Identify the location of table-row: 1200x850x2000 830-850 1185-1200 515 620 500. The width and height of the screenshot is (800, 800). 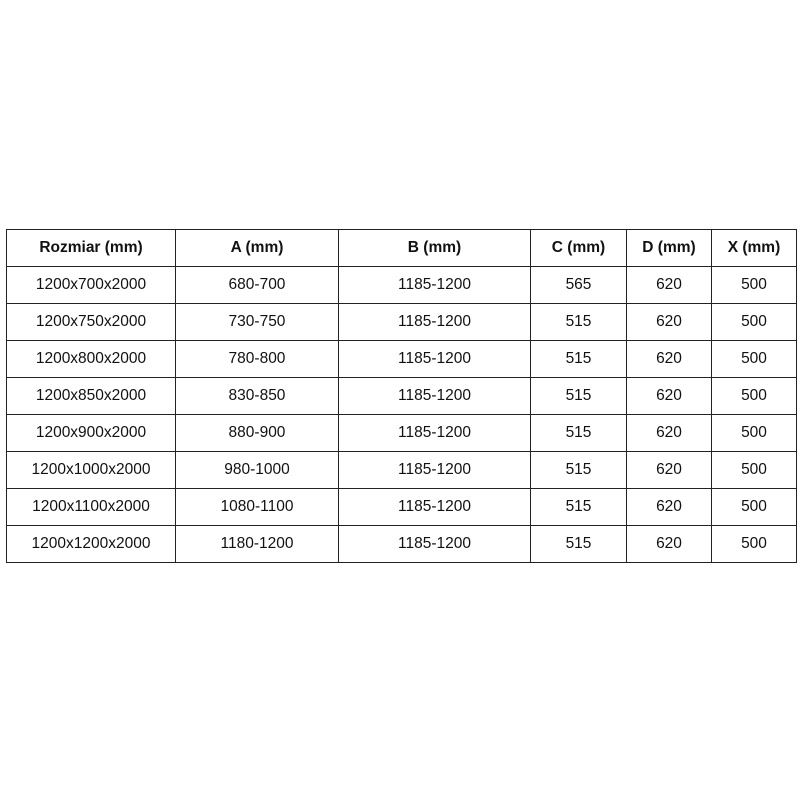
(401, 396).